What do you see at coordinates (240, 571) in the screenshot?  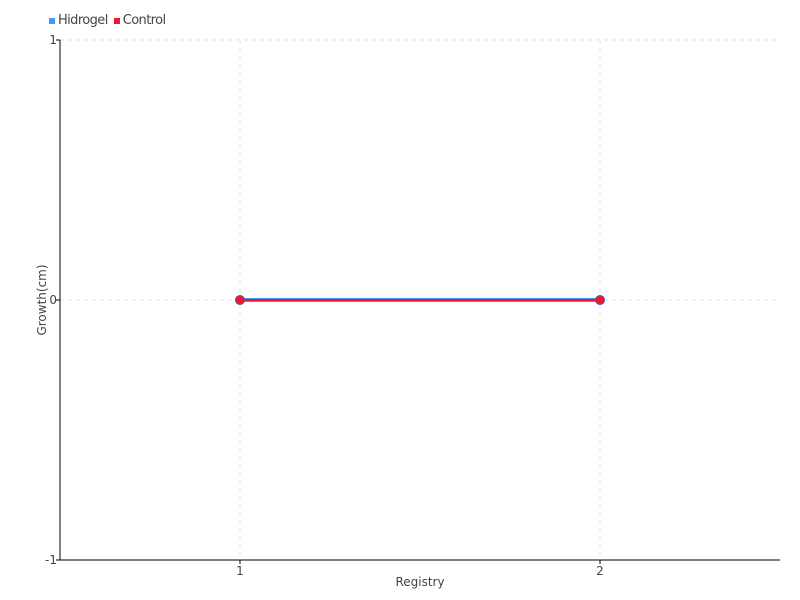 I see `x-tick-label: 1` at bounding box center [240, 571].